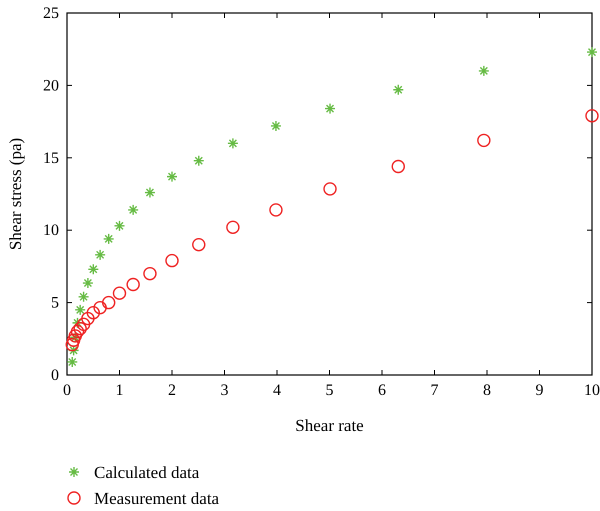  Describe the element at coordinates (540, 390) in the screenshot. I see `x-tick-label: 9` at that location.